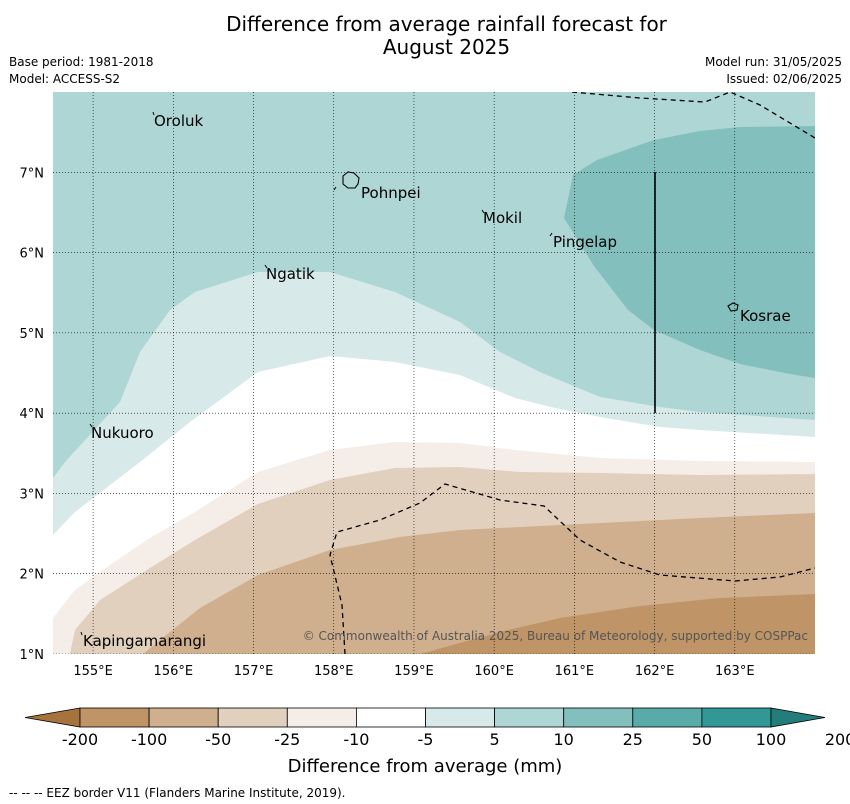 The width and height of the screenshot is (850, 804). What do you see at coordinates (735, 671) in the screenshot?
I see `lon-tick-label: 163°E` at bounding box center [735, 671].